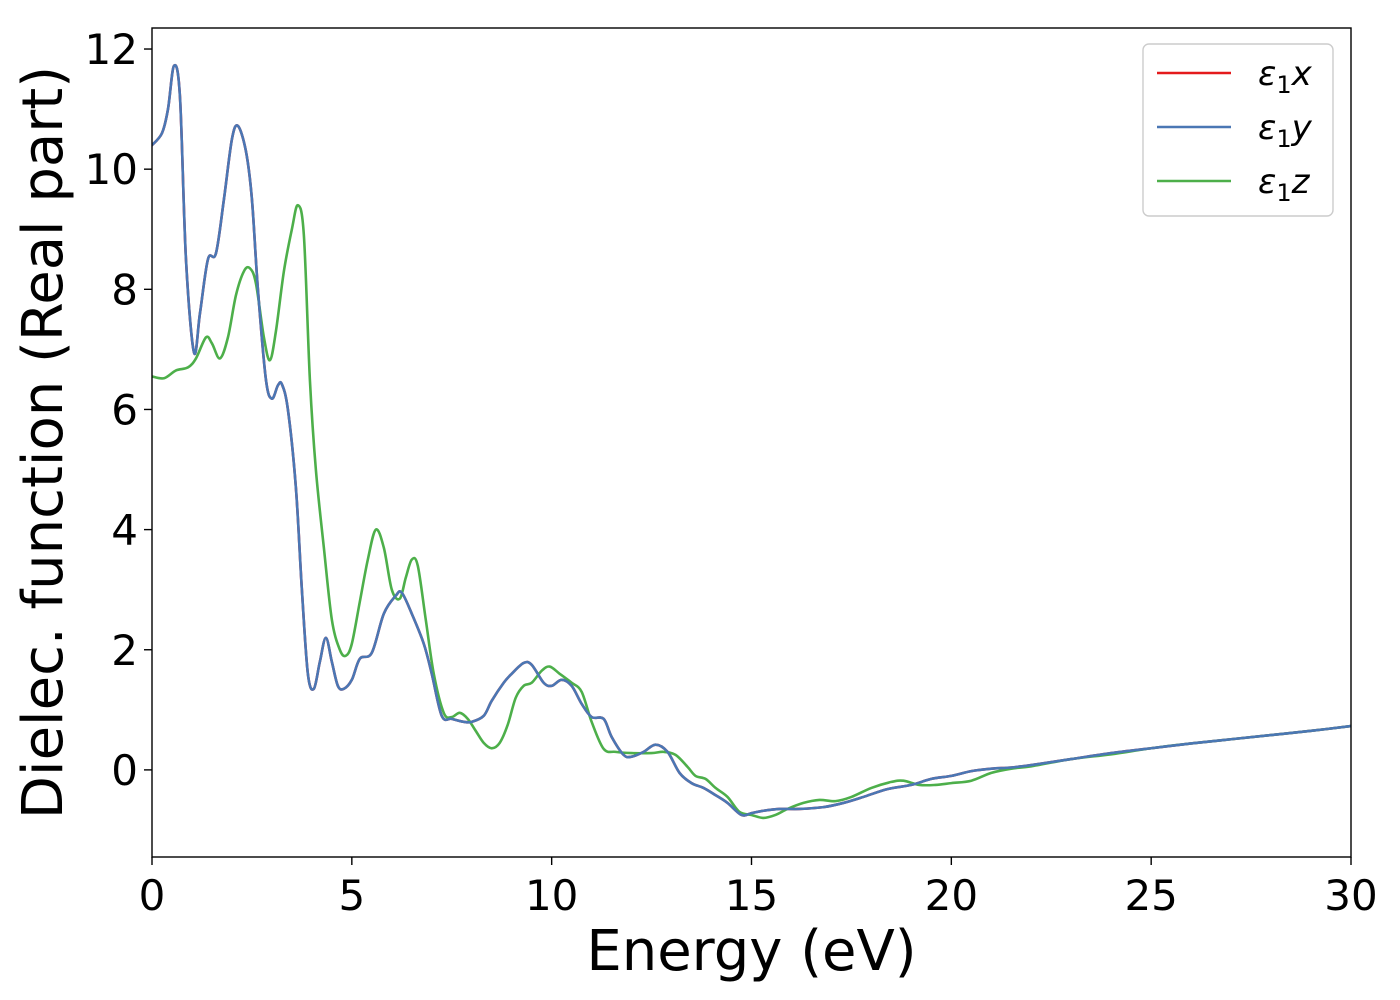 The height and width of the screenshot is (1000, 1400). Describe the element at coordinates (111, 169) in the screenshot. I see `y-tick-label: 10` at that location.